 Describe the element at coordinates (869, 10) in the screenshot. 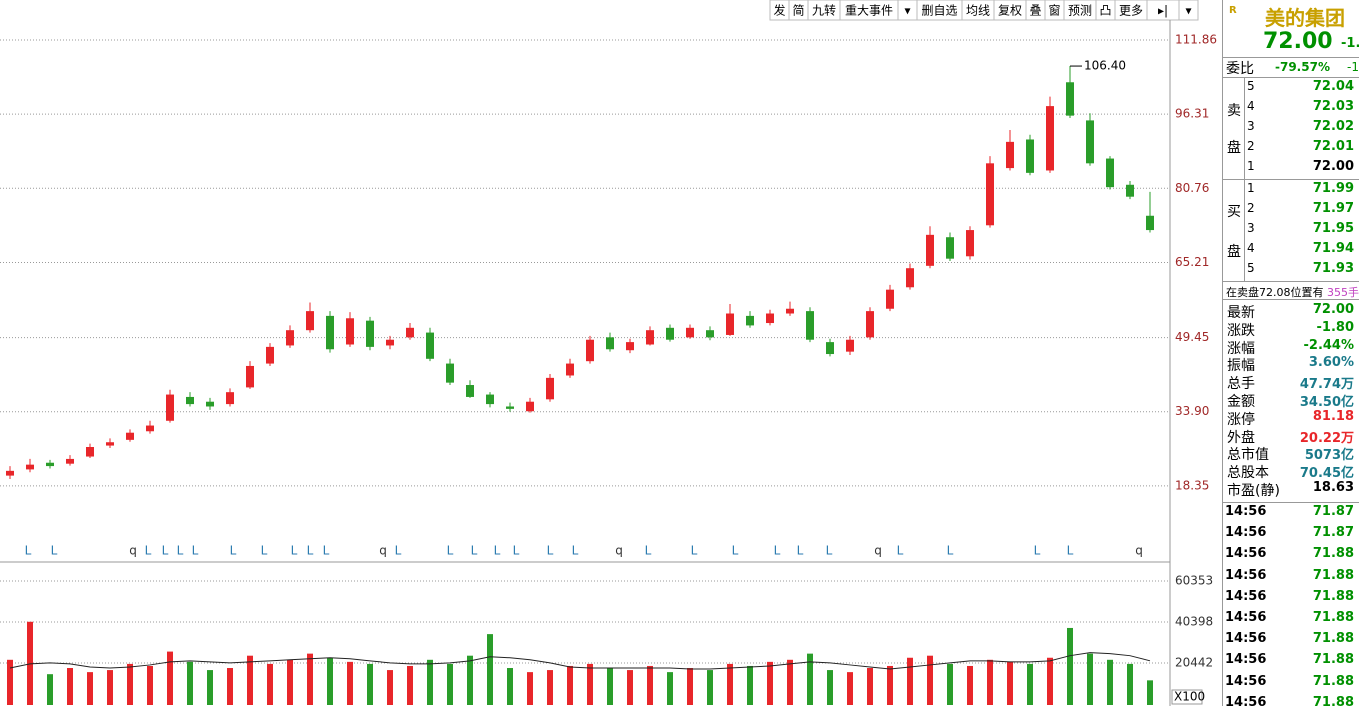

I see `toolbar-button: 重大事件` at that location.